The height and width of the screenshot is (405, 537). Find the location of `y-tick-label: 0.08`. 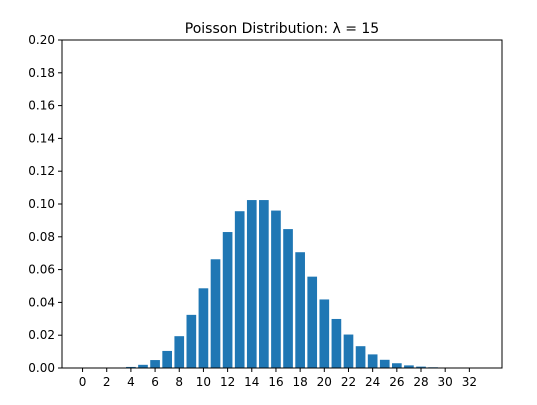

y-tick-label: 0.08 is located at coordinates (41, 237).